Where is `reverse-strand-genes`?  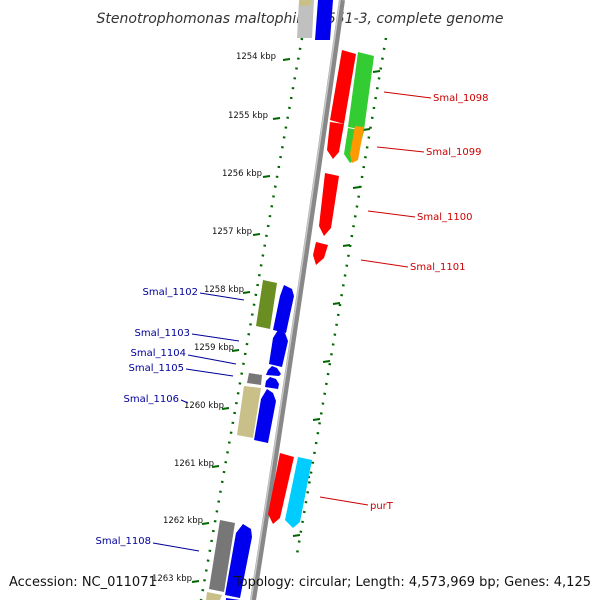 reverse-strand-genes is located at coordinates (250, 440).